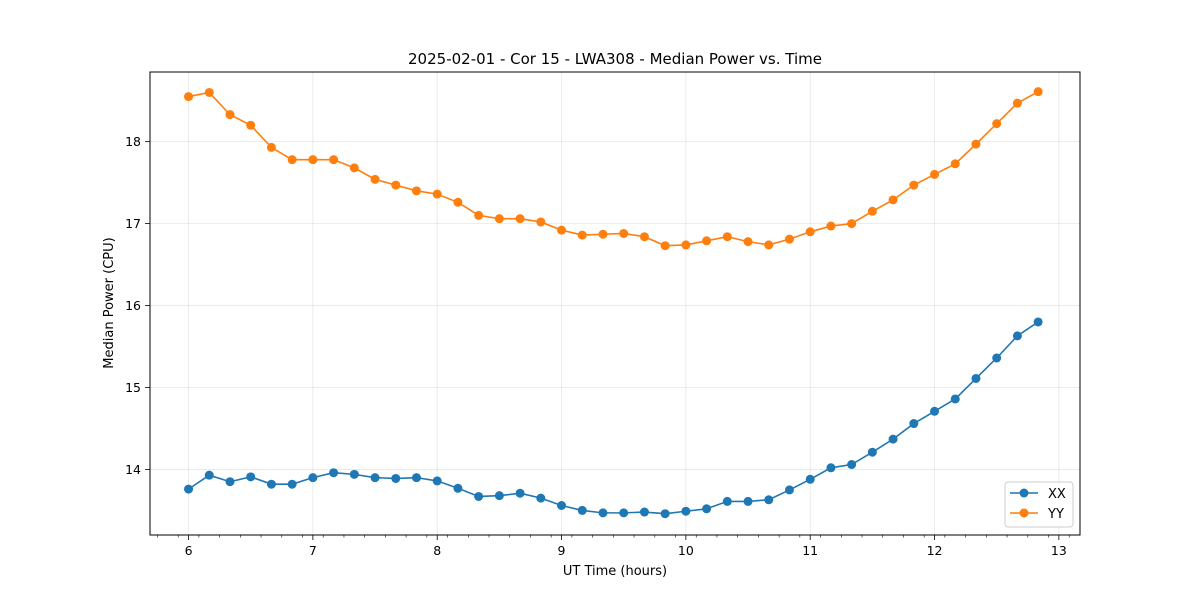 This screenshot has width=1200, height=600. What do you see at coordinates (133, 387) in the screenshot?
I see `y-tick-label: 15` at bounding box center [133, 387].